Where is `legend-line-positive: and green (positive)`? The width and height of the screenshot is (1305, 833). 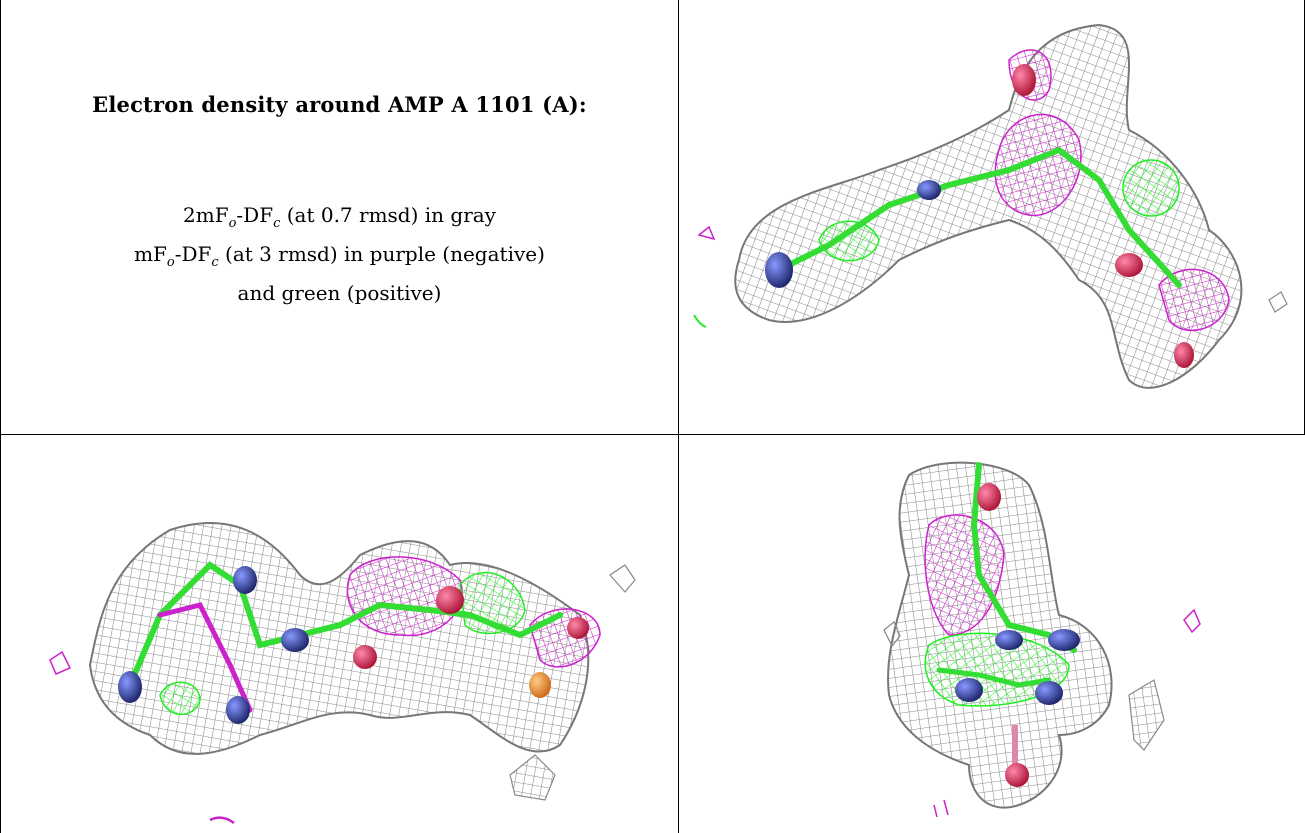 legend-line-positive: and green (positive) is located at coordinates (339, 293).